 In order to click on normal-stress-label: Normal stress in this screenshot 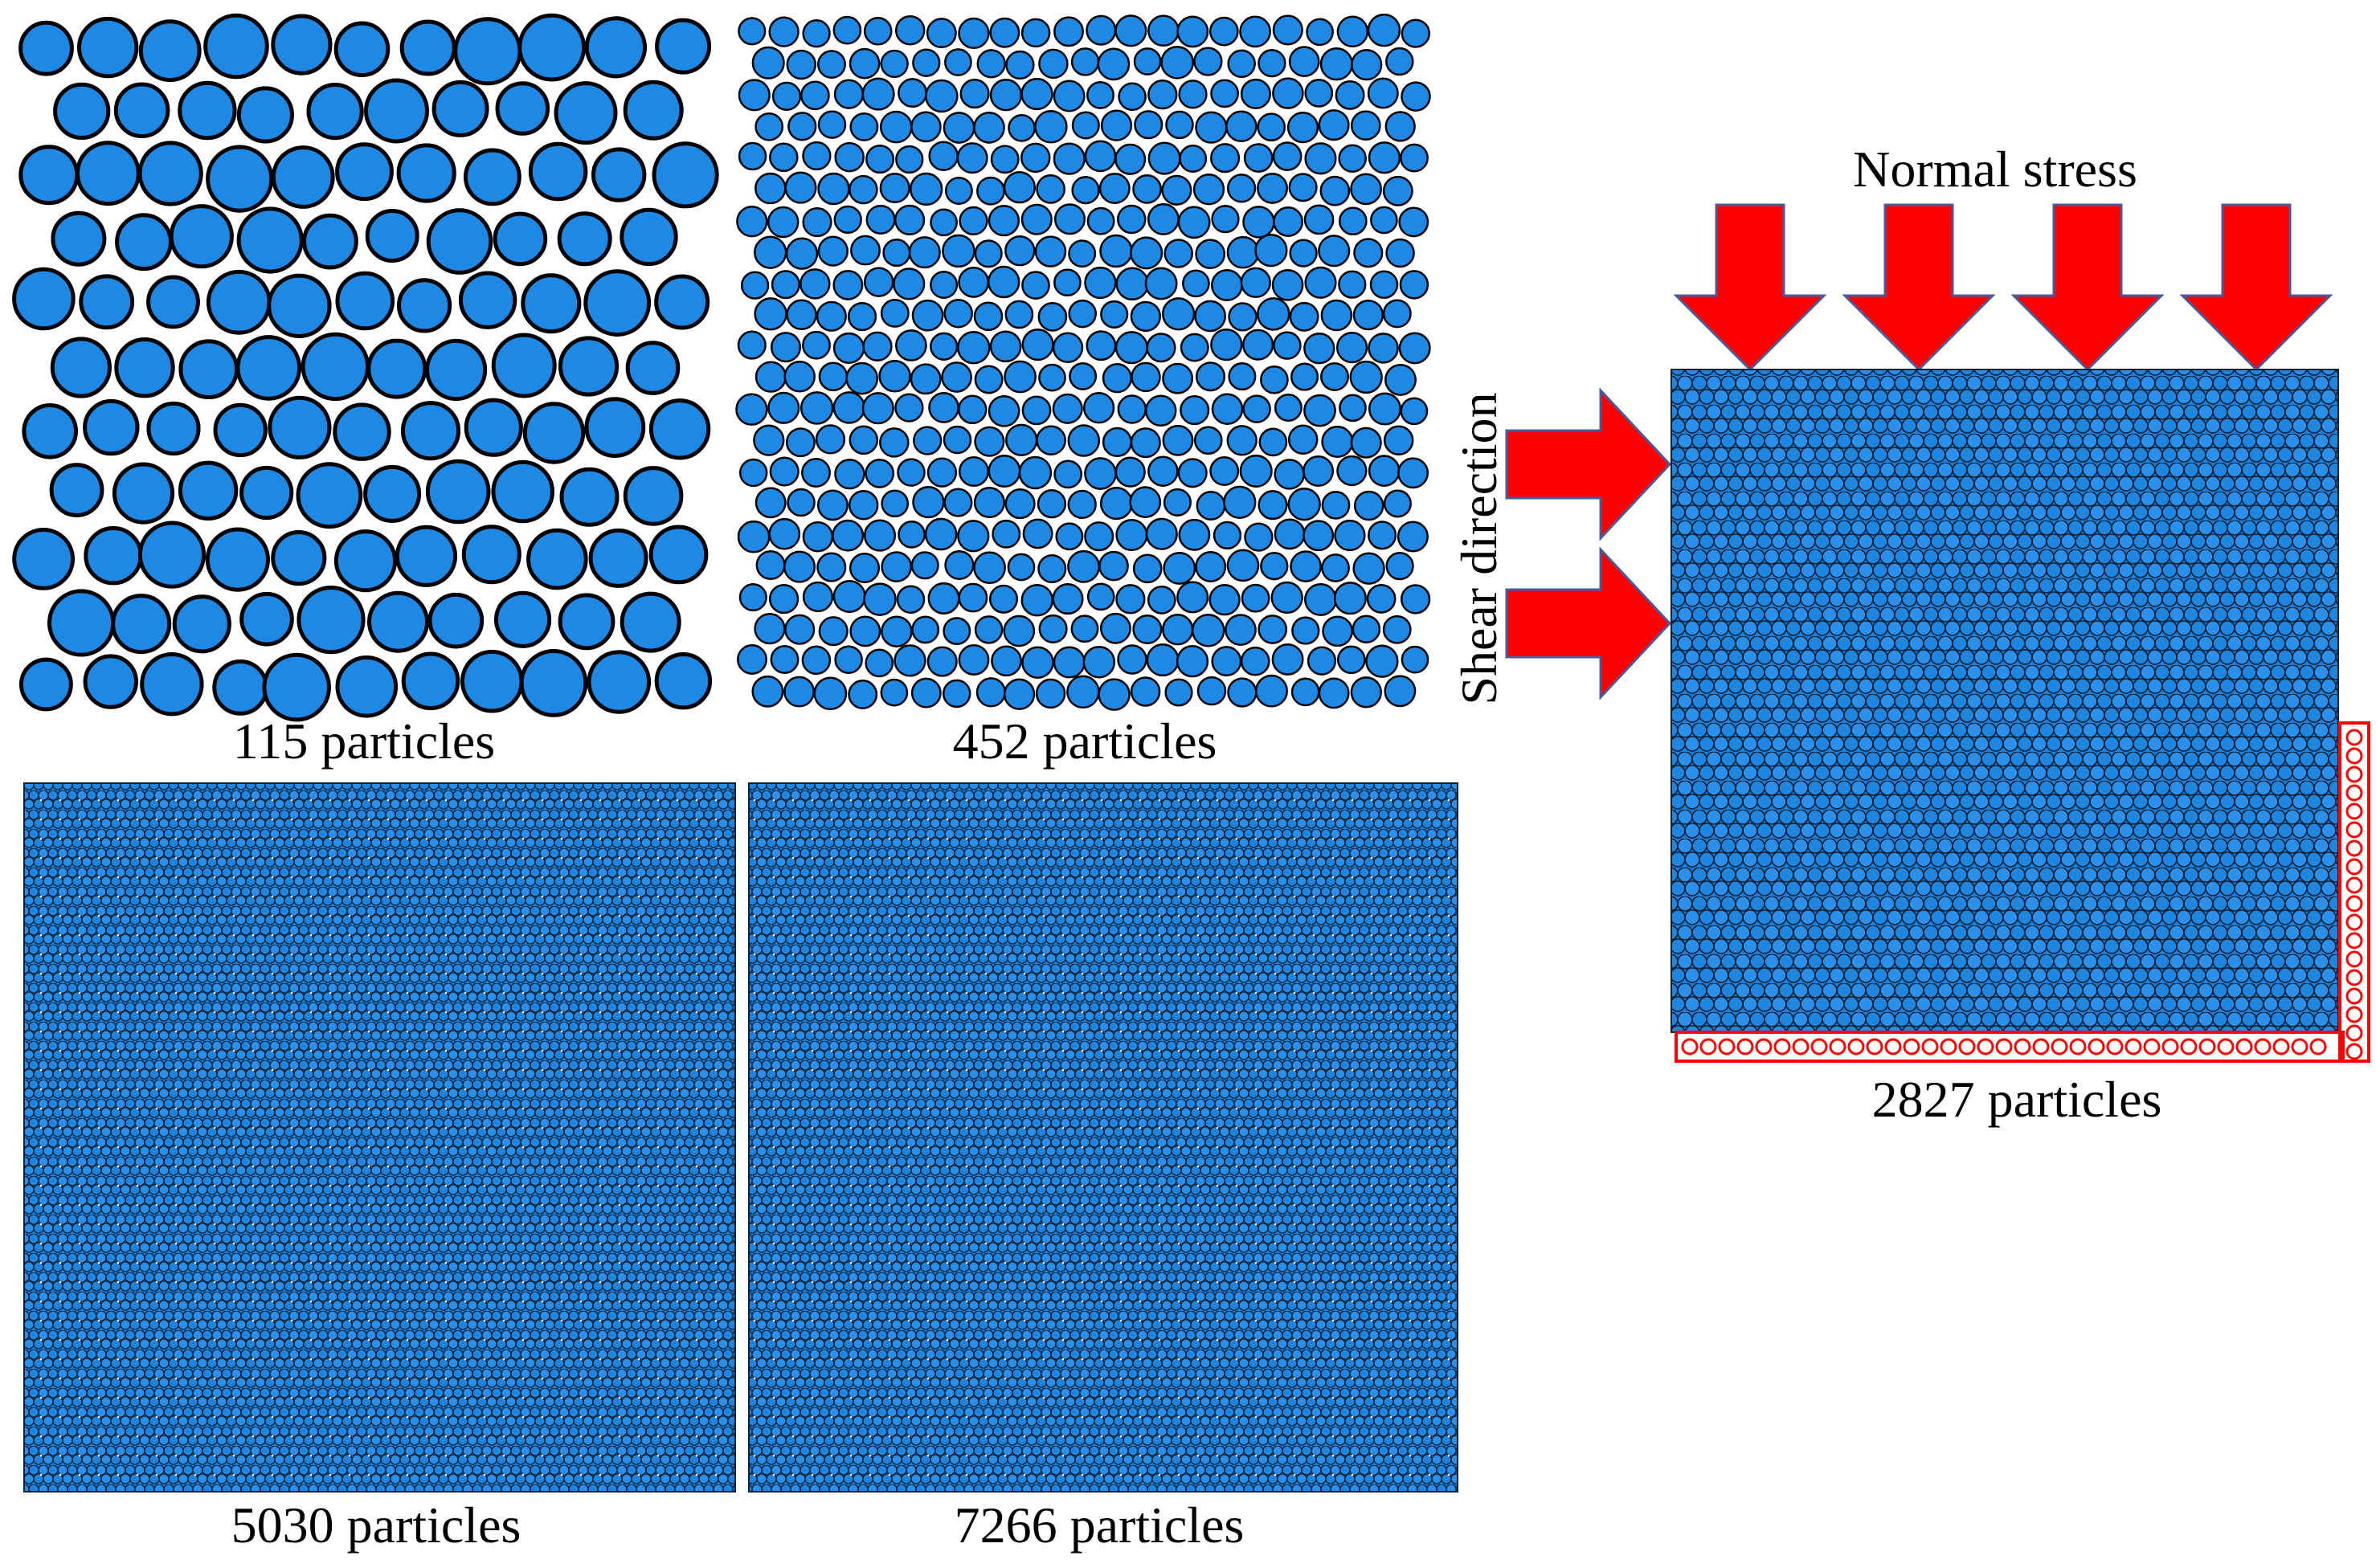, I will do `click(1995, 169)`.